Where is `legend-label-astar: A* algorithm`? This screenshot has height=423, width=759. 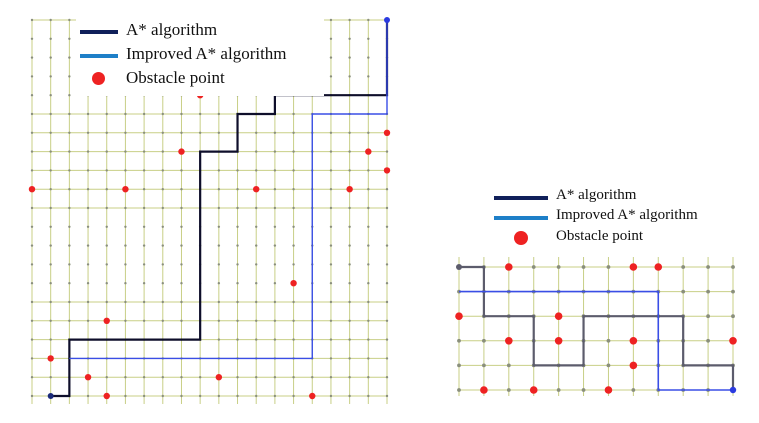
legend-label-astar: A* algorithm is located at coordinates (596, 195).